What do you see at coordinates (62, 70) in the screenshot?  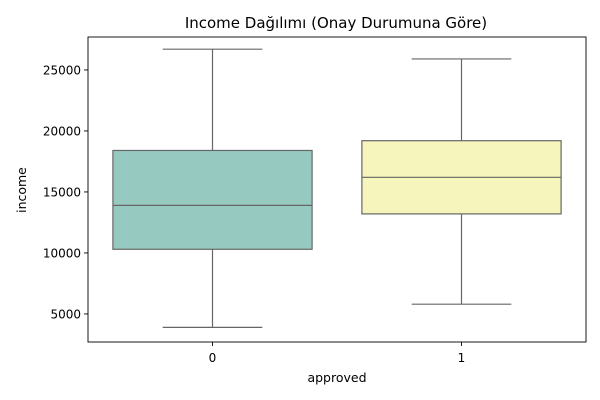 I see `y-tick-label: 25000` at bounding box center [62, 70].